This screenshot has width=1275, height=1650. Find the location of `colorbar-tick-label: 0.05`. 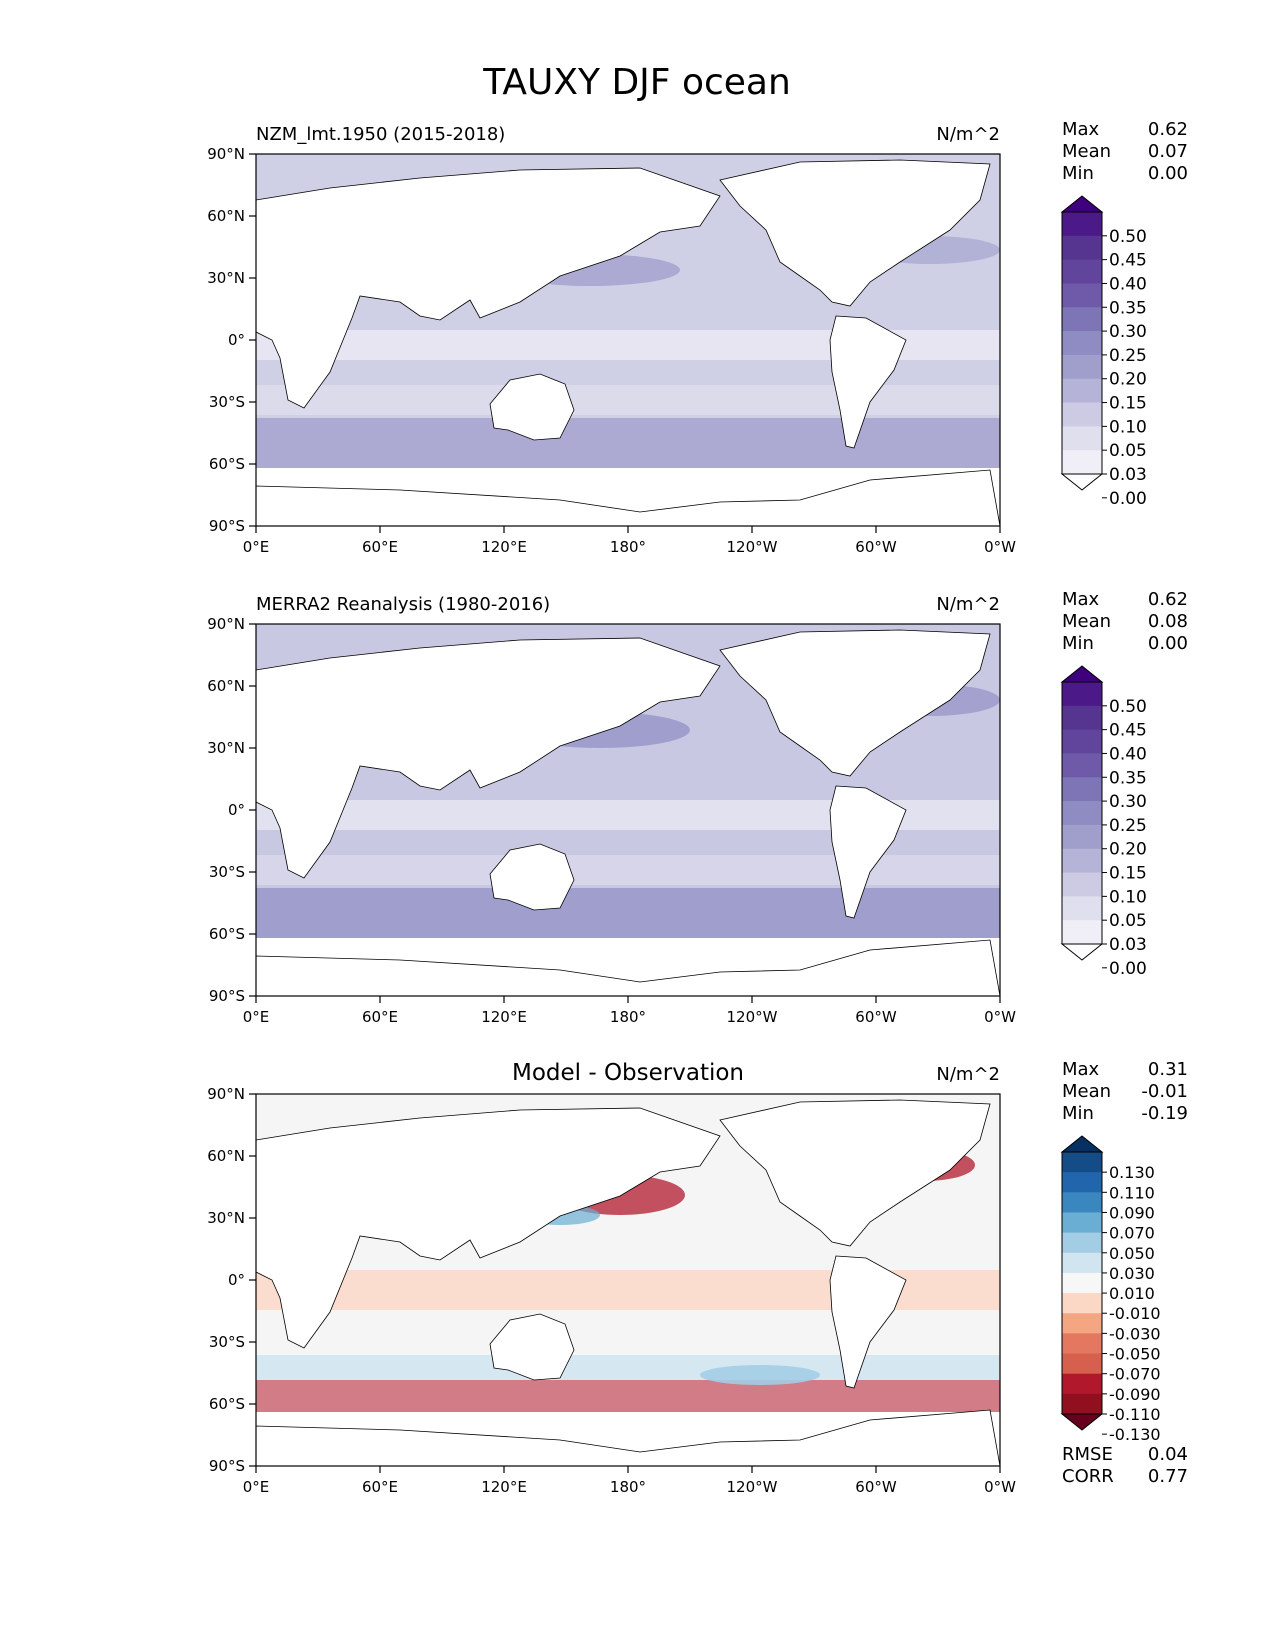

colorbar-tick-label: 0.05 is located at coordinates (1128, 451).